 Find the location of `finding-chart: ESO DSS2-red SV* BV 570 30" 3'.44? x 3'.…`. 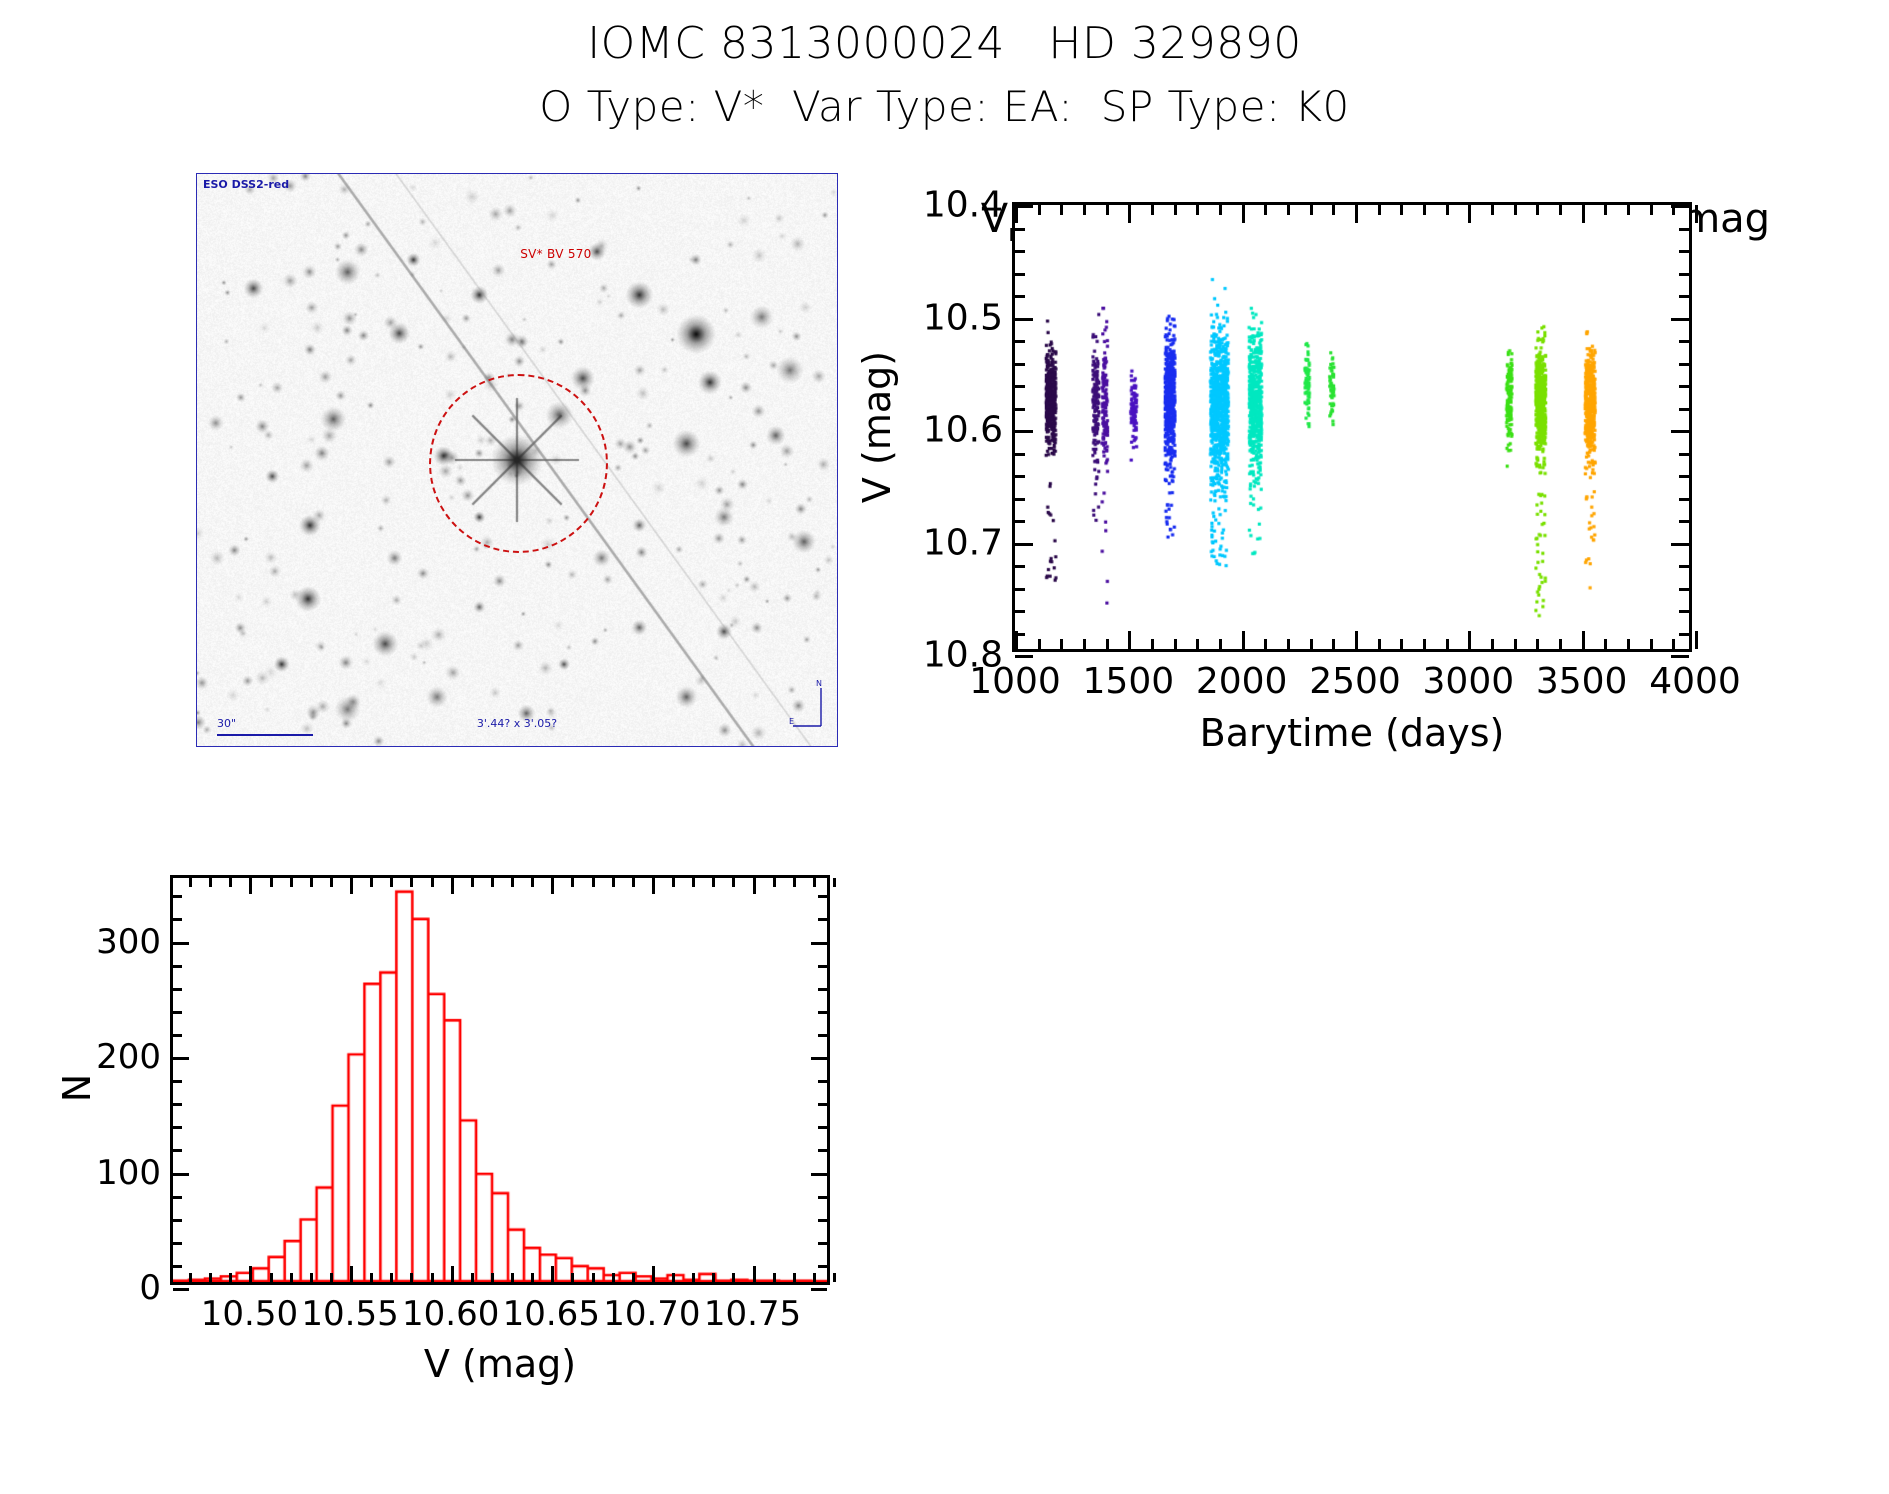

finding-chart: ESO DSS2-red SV* BV 570 30" 3'.44? x 3'.… is located at coordinates (517, 460).